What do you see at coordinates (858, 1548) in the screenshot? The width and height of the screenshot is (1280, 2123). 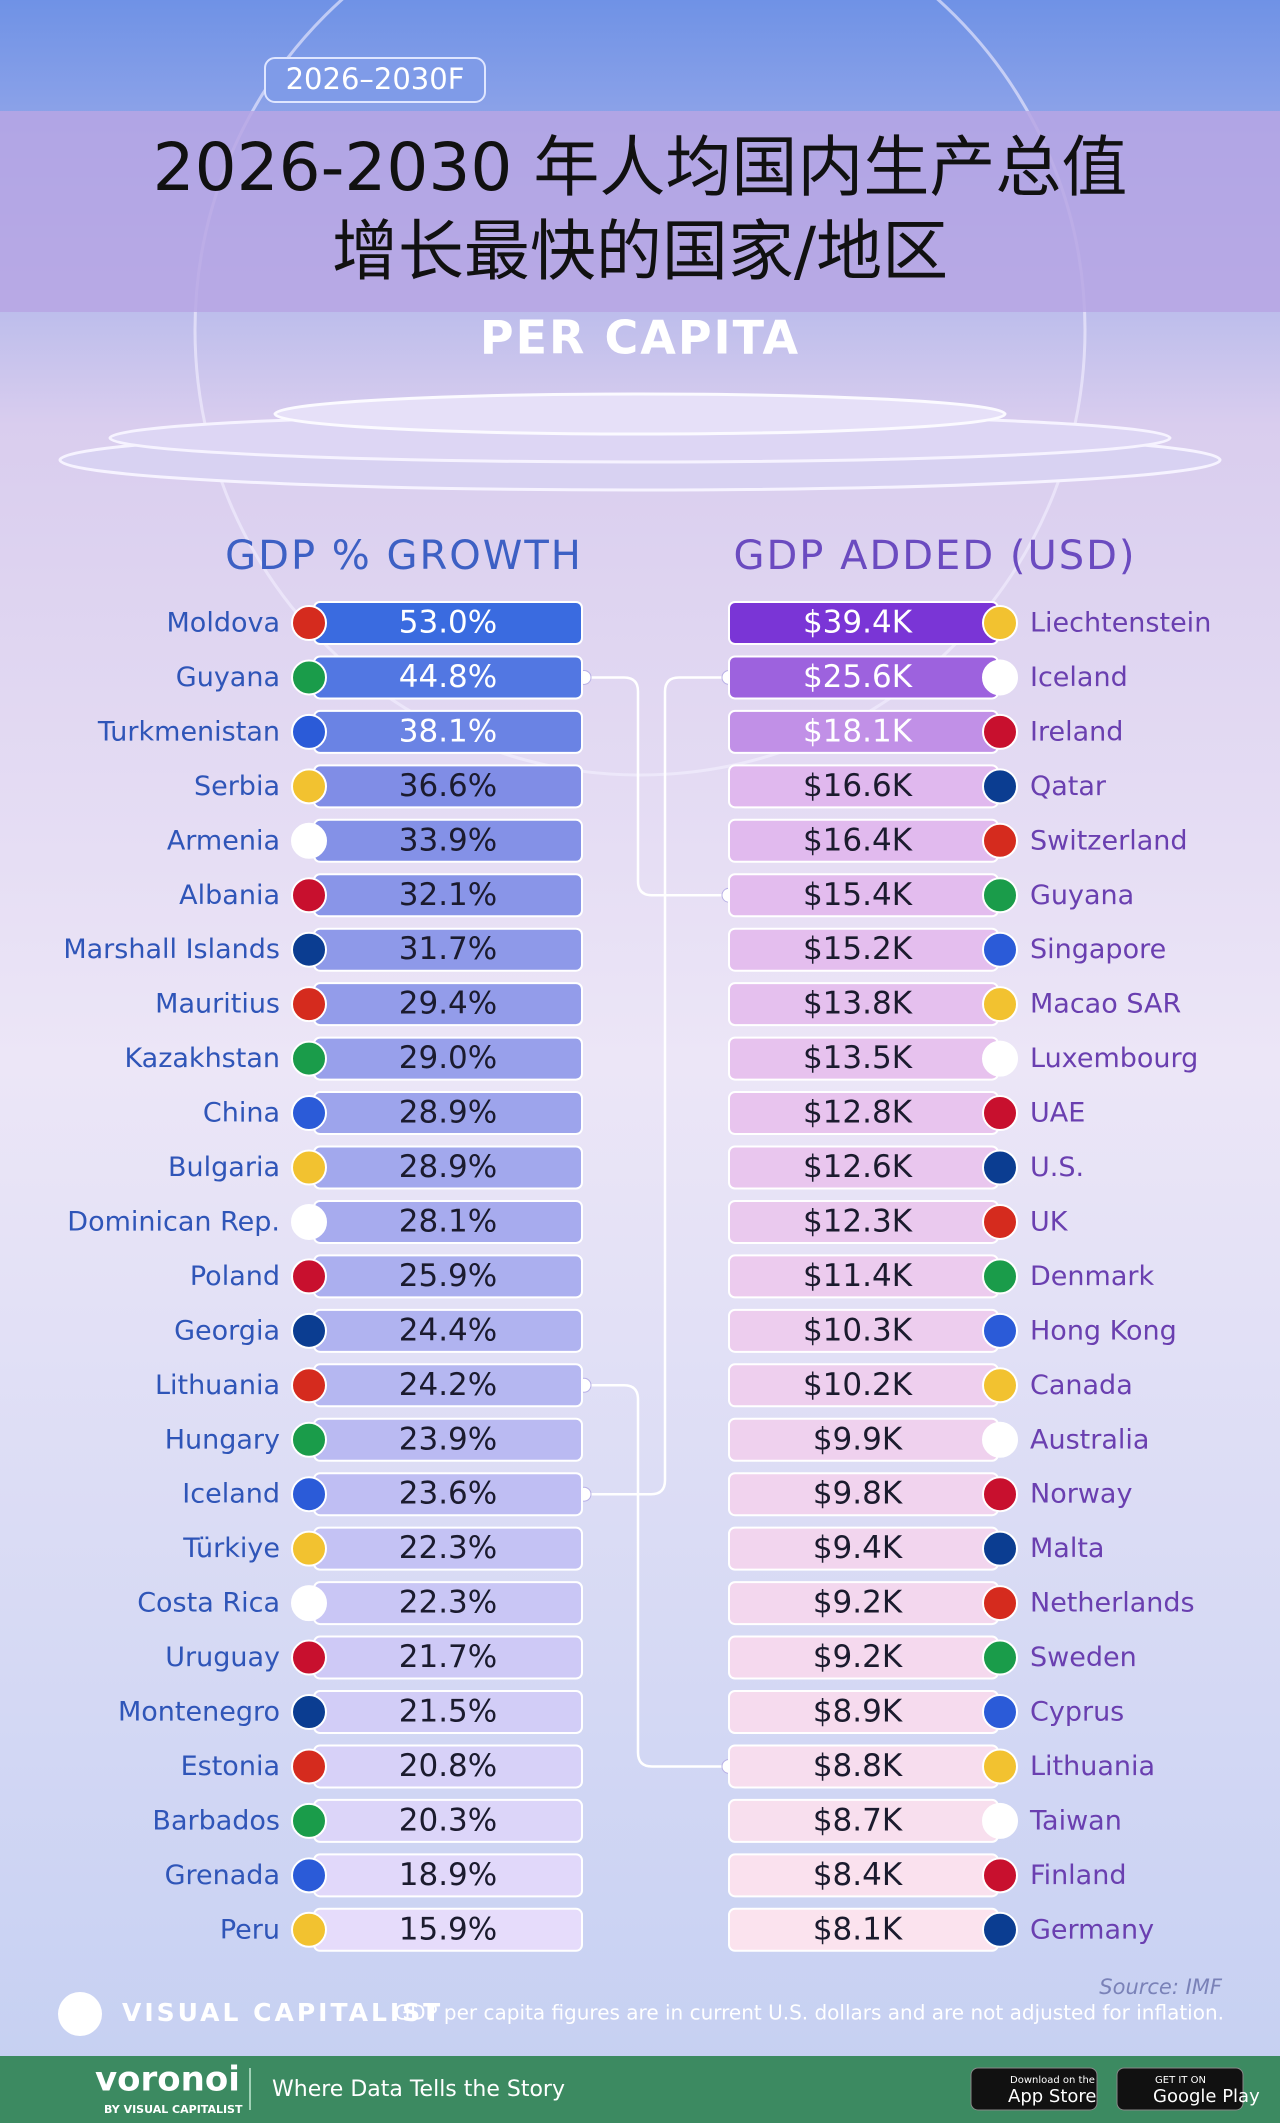 I see `value: $9.4K` at bounding box center [858, 1548].